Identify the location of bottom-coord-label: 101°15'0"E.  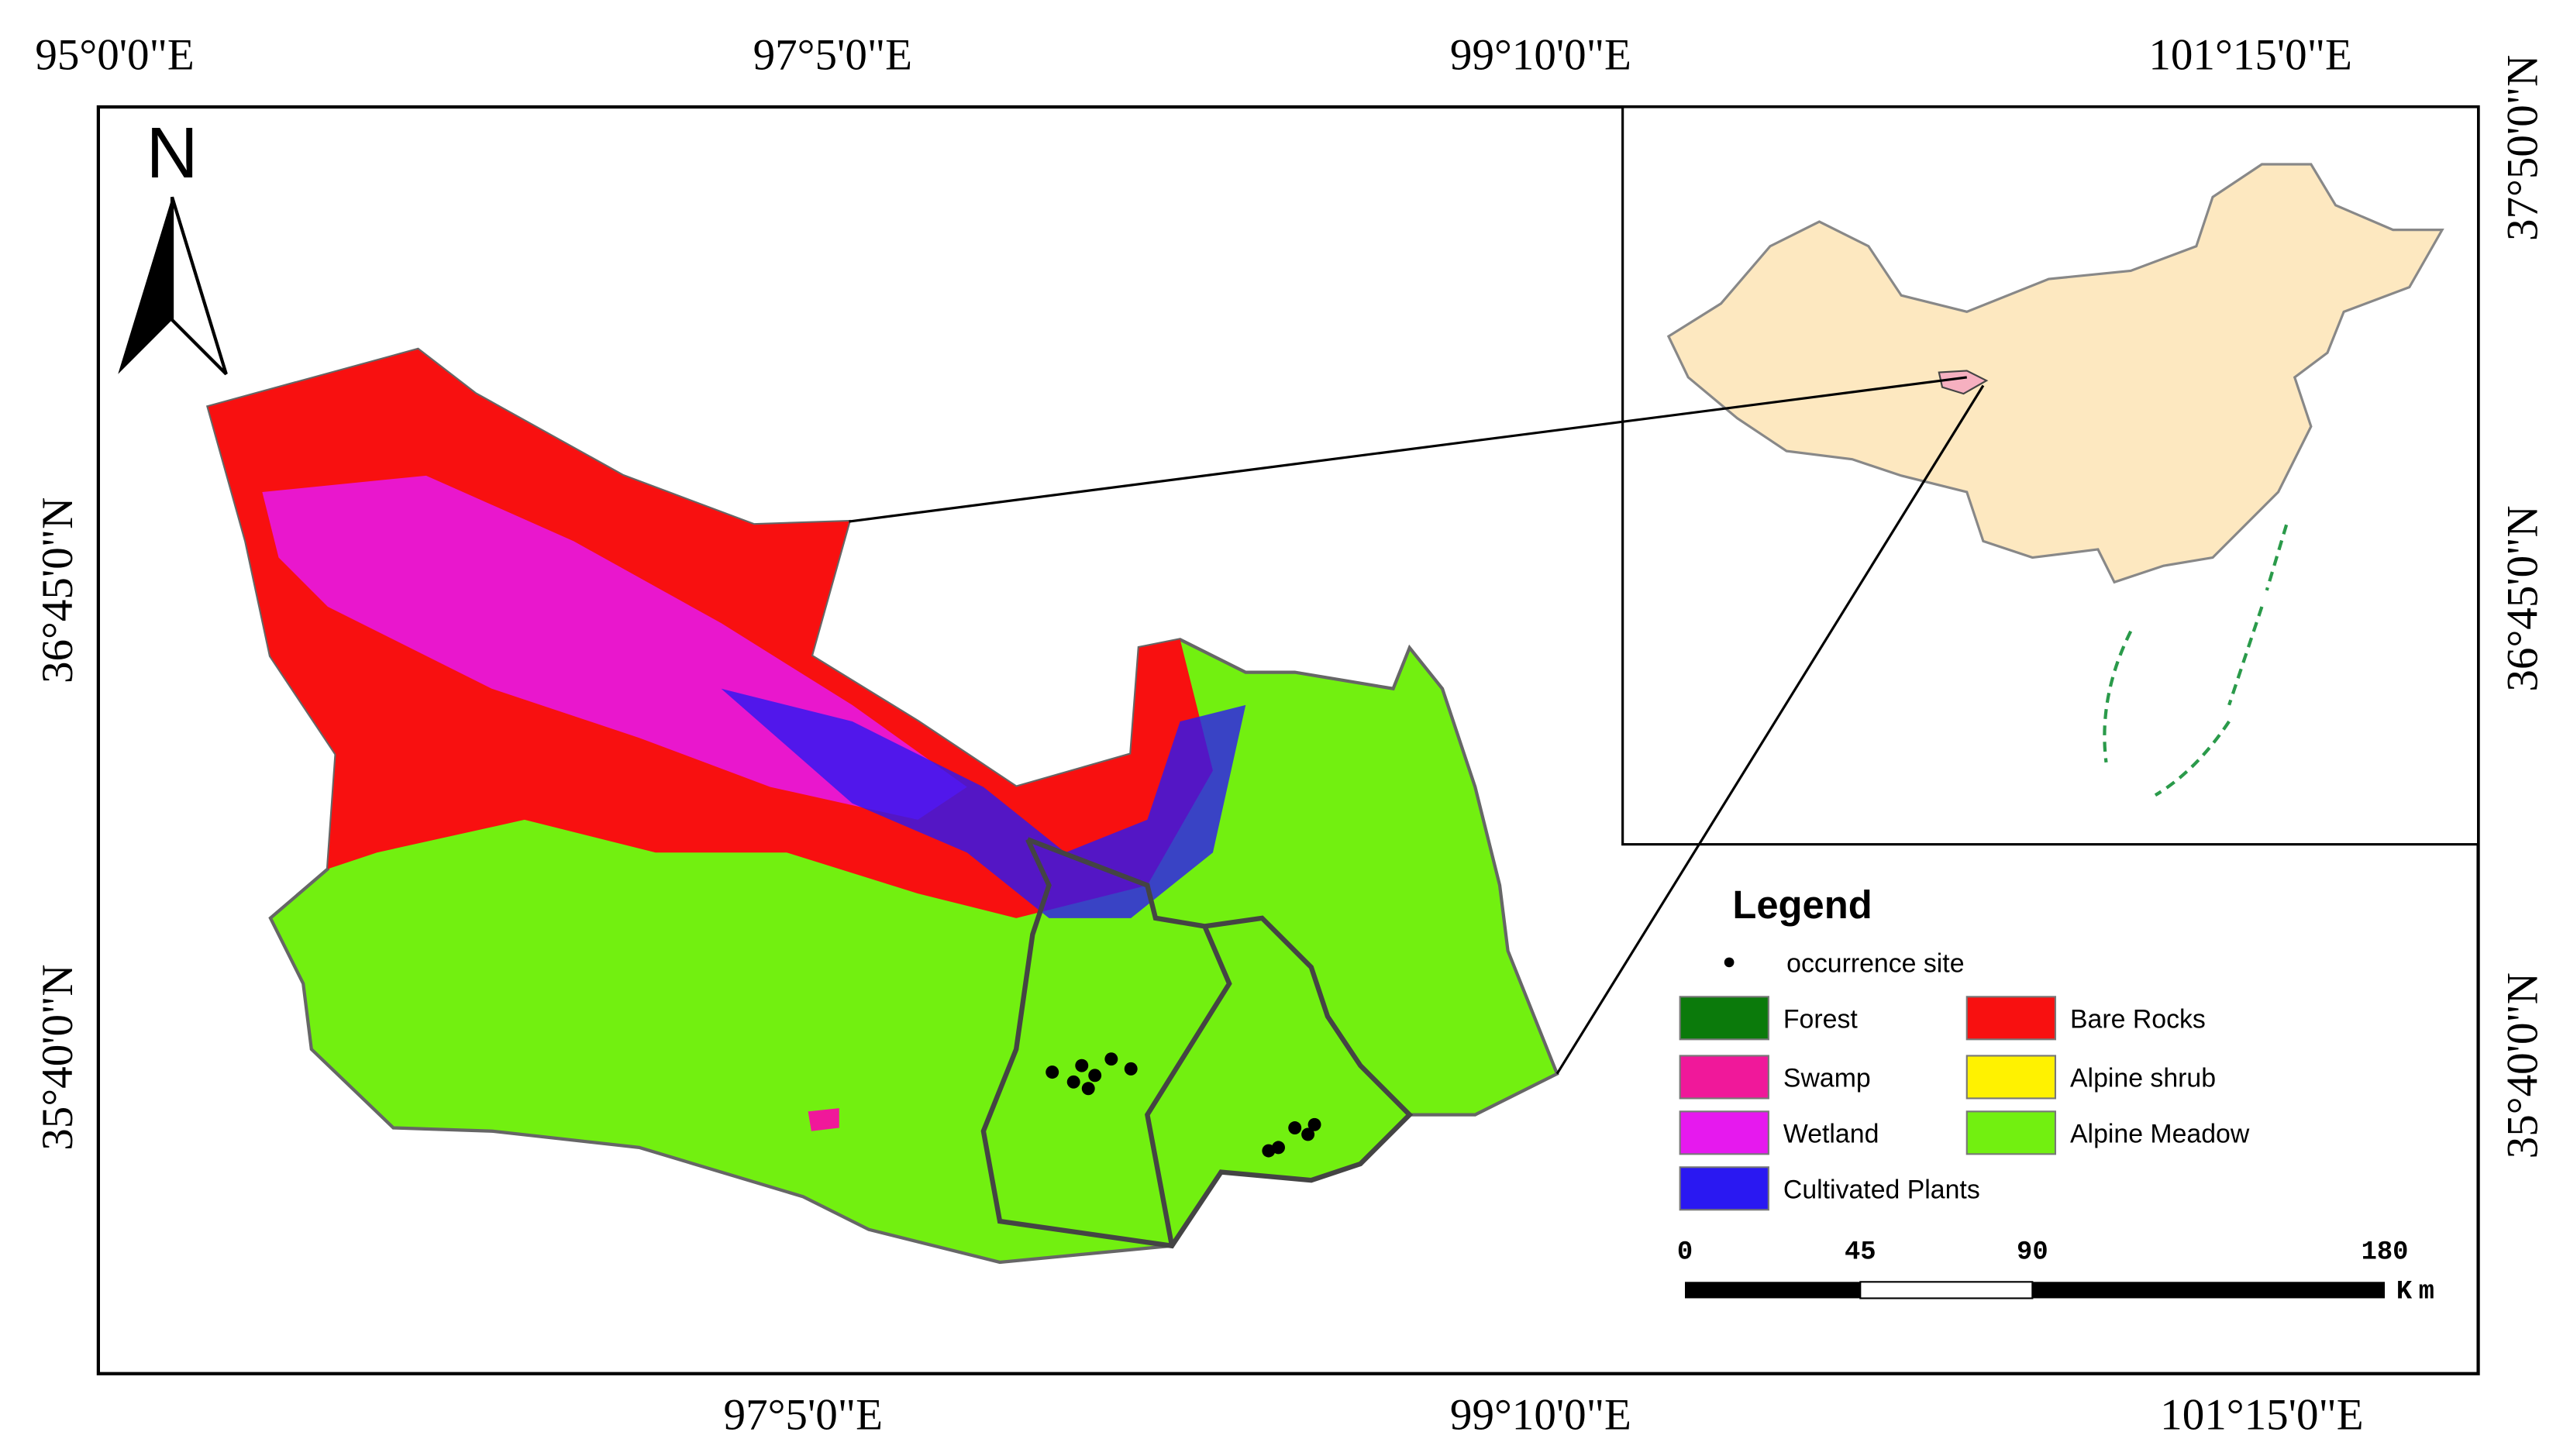
(2262, 1415).